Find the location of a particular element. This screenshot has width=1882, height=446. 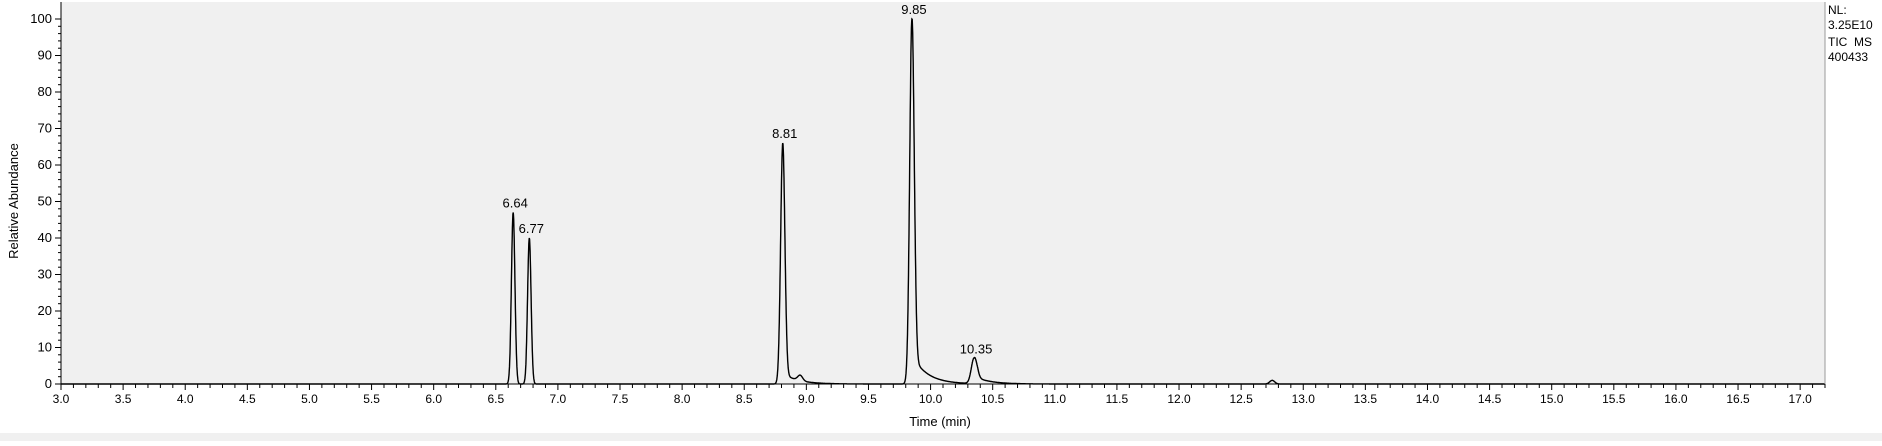

x-tick-label: 9.0 is located at coordinates (806, 399).